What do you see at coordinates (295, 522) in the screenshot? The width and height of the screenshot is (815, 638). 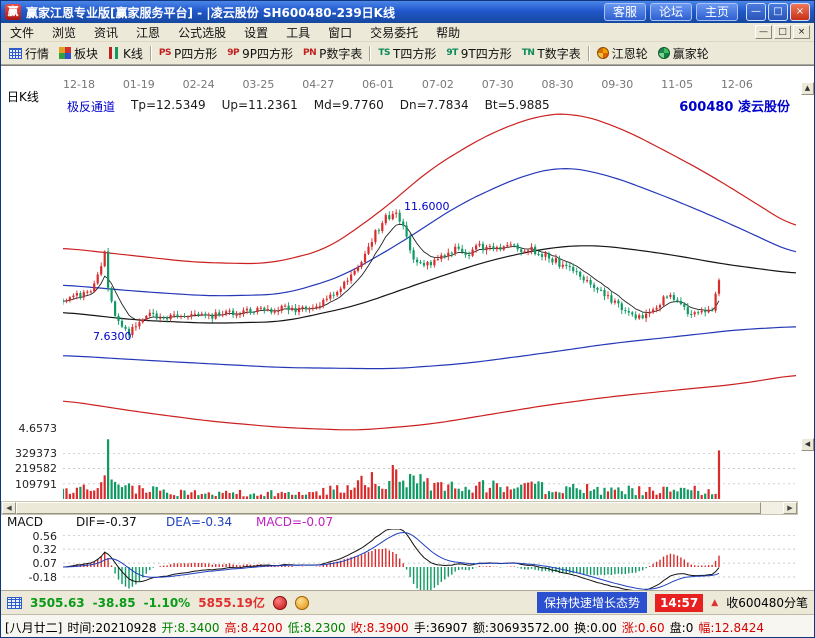 I see `macd-macd-value: MACD=-0.07` at bounding box center [295, 522].